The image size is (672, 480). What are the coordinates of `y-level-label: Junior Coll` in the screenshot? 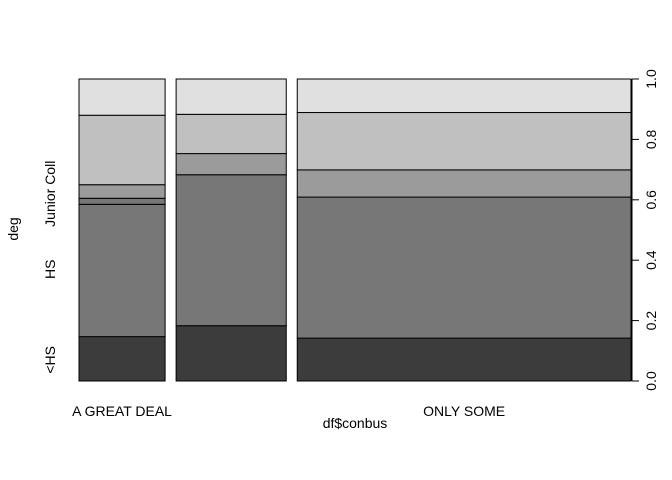 It's located at (50, 194).